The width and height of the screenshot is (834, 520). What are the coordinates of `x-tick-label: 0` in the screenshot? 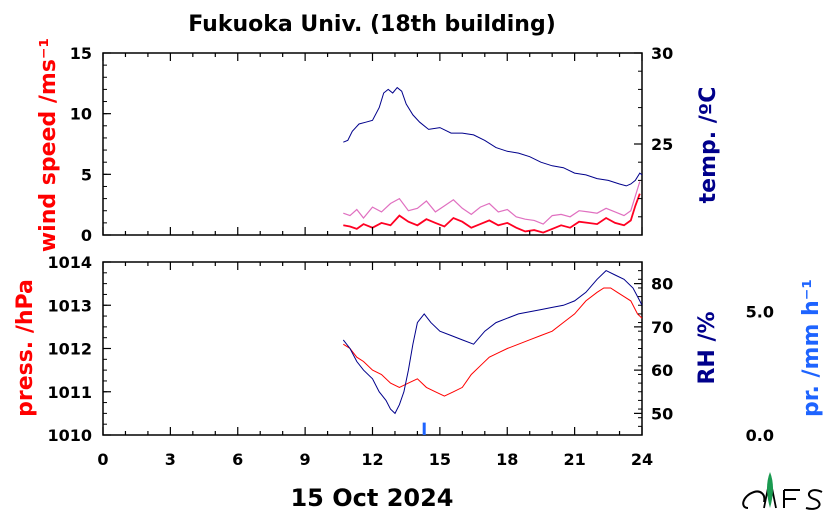 It's located at (102, 459).